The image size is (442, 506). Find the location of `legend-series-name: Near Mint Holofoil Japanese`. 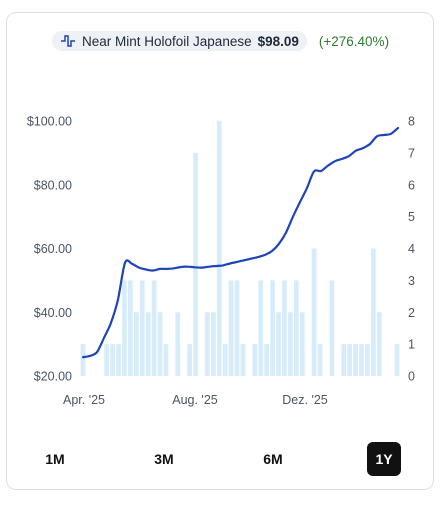

legend-series-name: Near Mint Holofoil Japanese is located at coordinates (167, 41).